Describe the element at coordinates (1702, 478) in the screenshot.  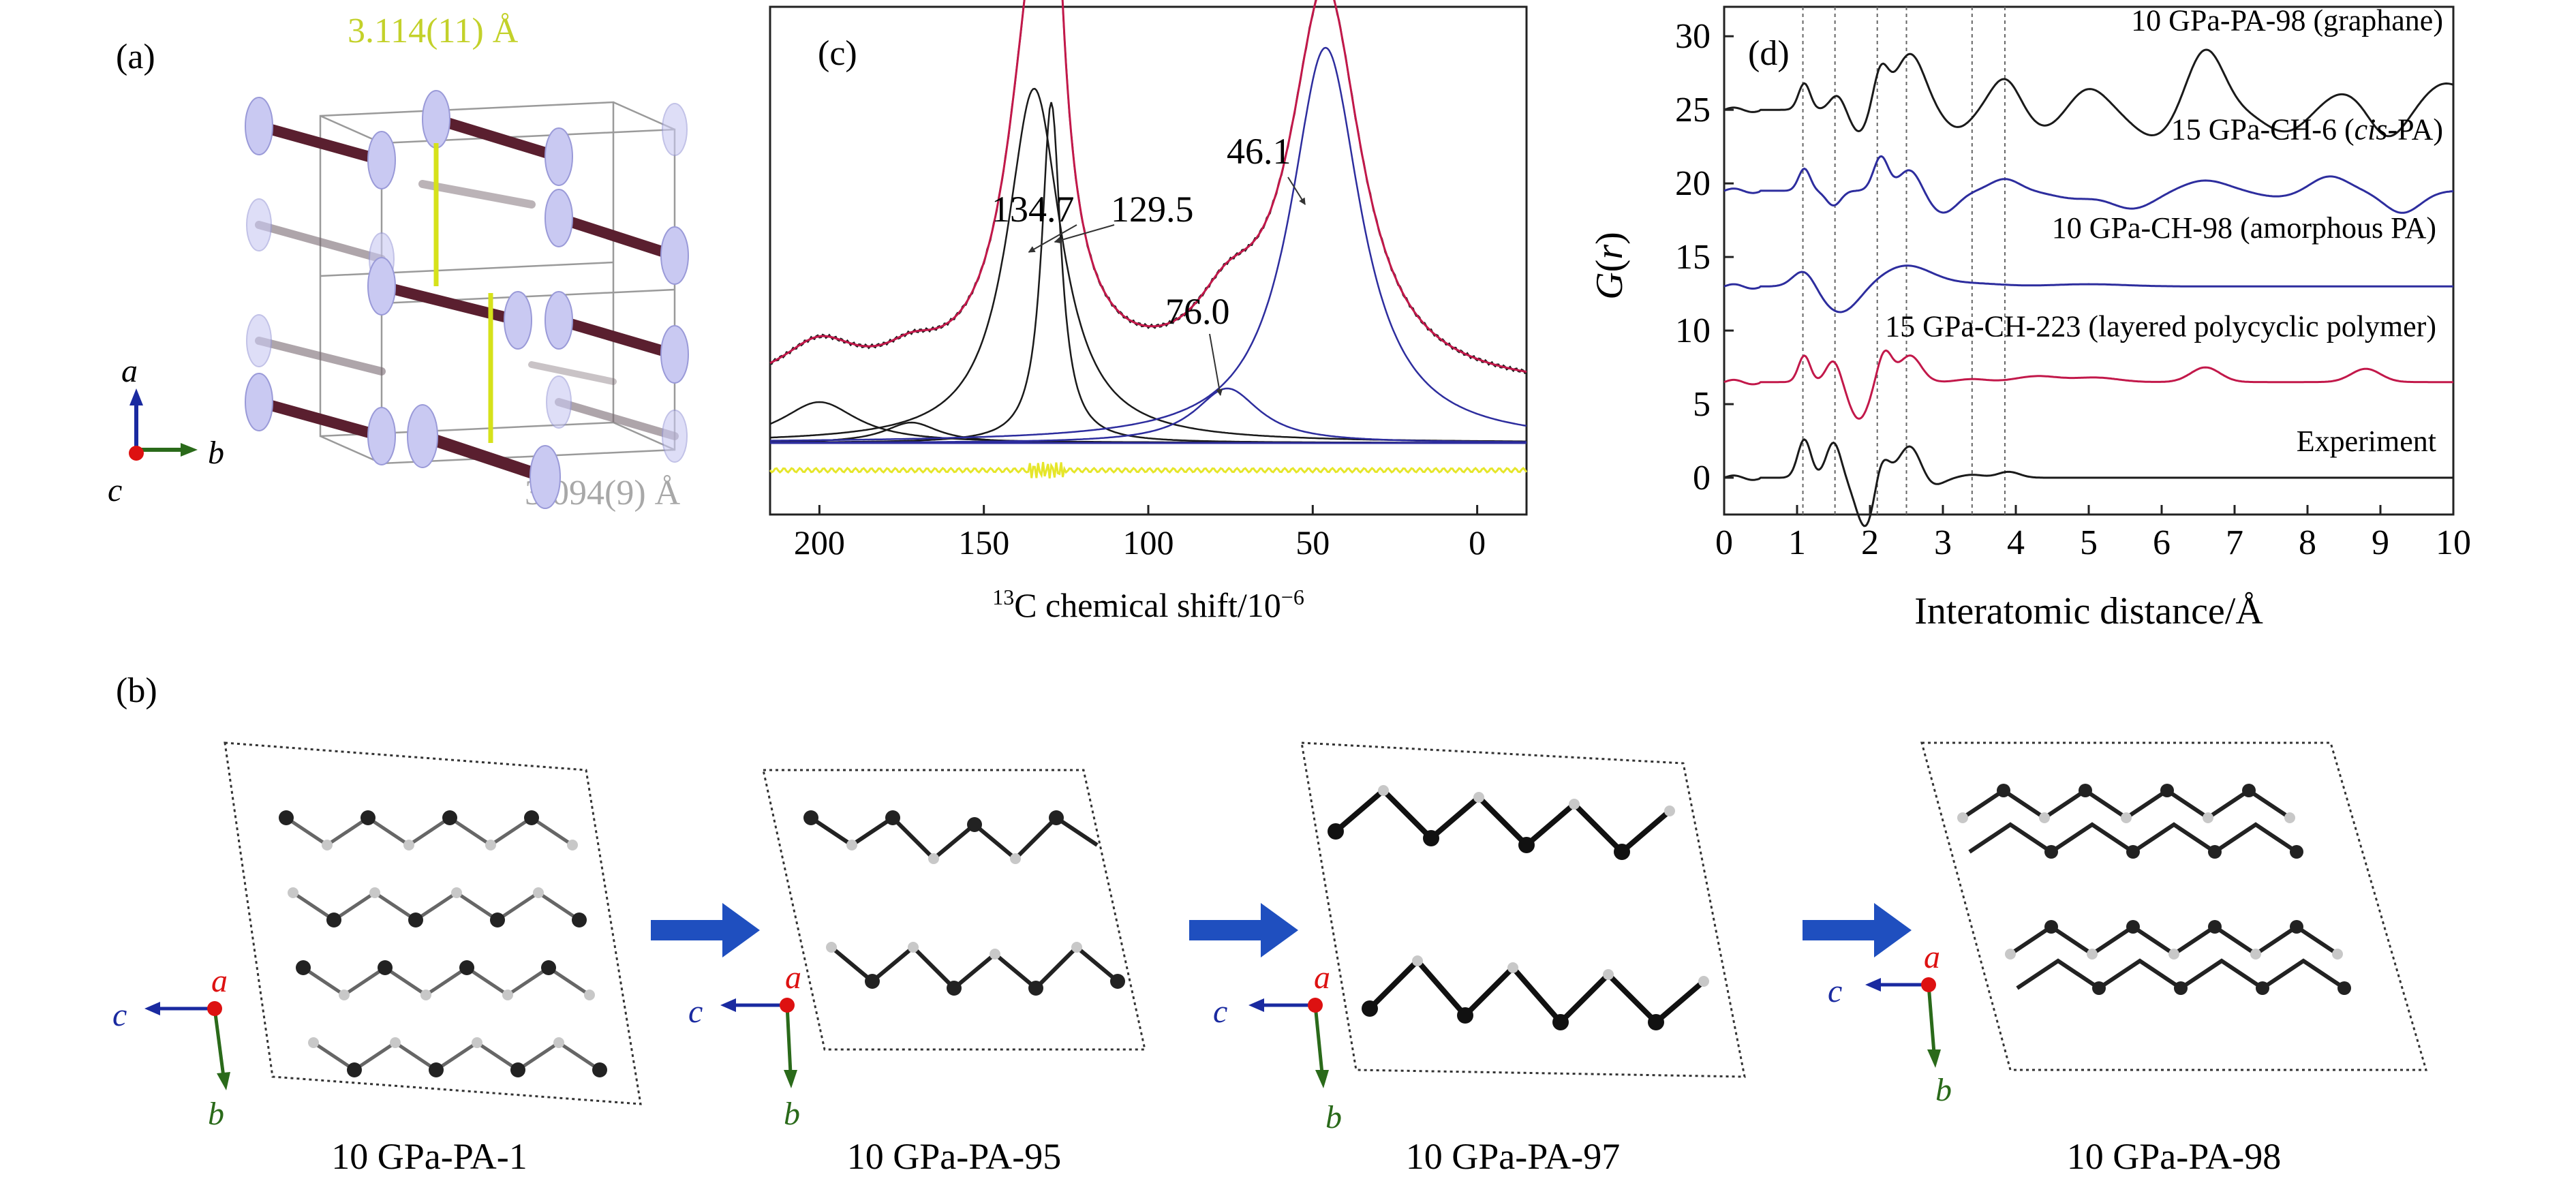
I see `y-tick-label-d: 0` at that location.